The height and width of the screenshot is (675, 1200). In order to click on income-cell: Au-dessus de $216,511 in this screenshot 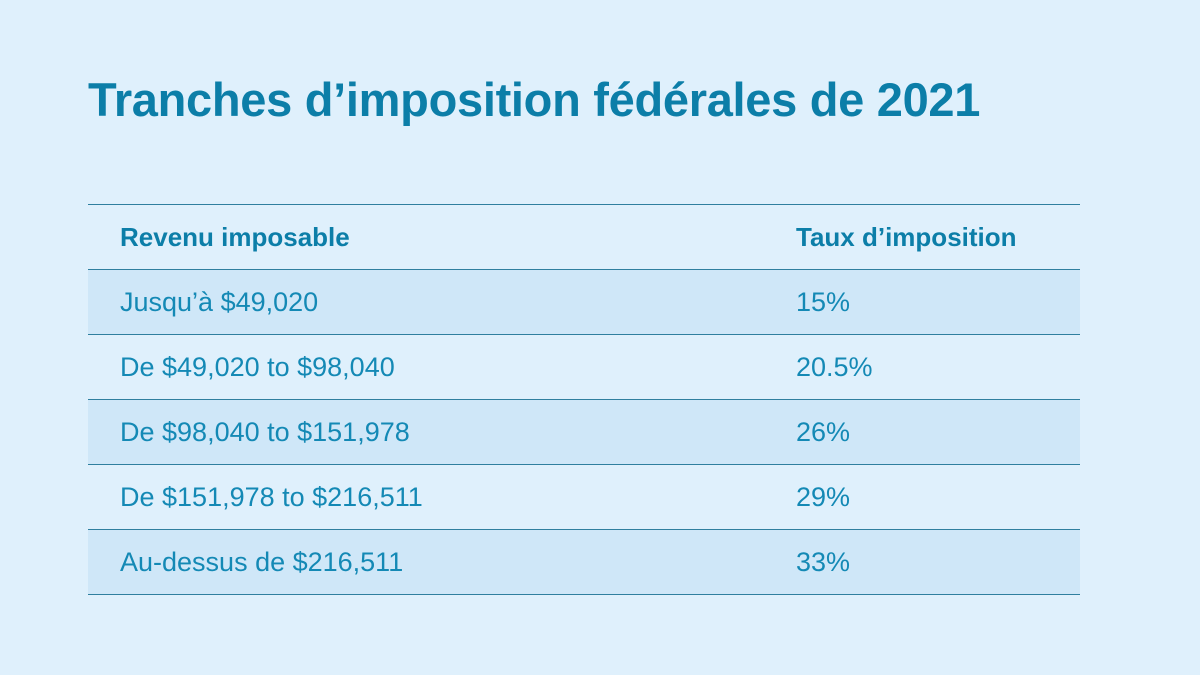, I will do `click(262, 561)`.